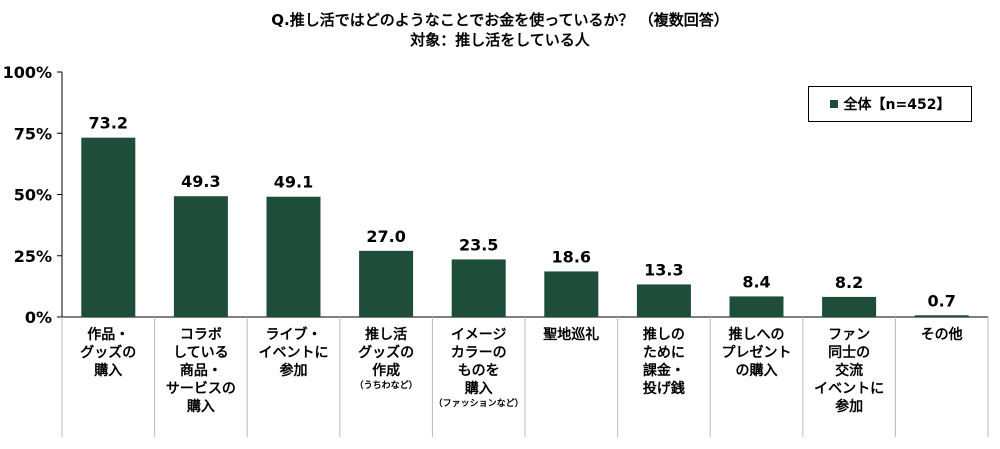 The image size is (1000, 449). Describe the element at coordinates (386, 386) in the screenshot. I see `category-label-note: （うちわなど）` at that location.